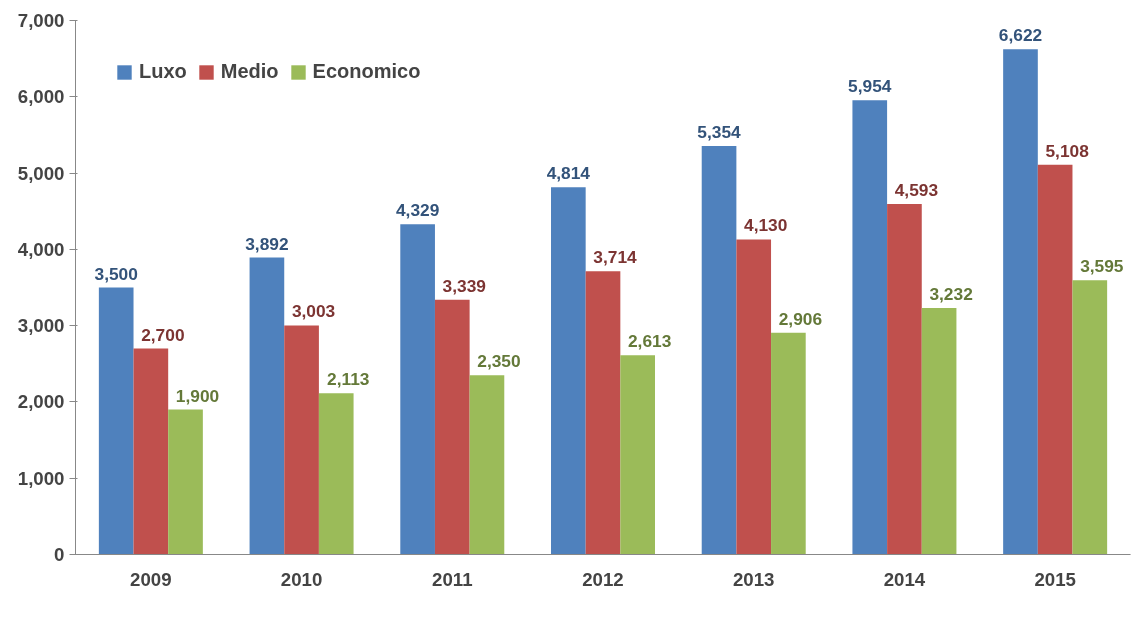 The width and height of the screenshot is (1144, 618). Describe the element at coordinates (267, 243) in the screenshot. I see `data-label: 3,892` at that location.